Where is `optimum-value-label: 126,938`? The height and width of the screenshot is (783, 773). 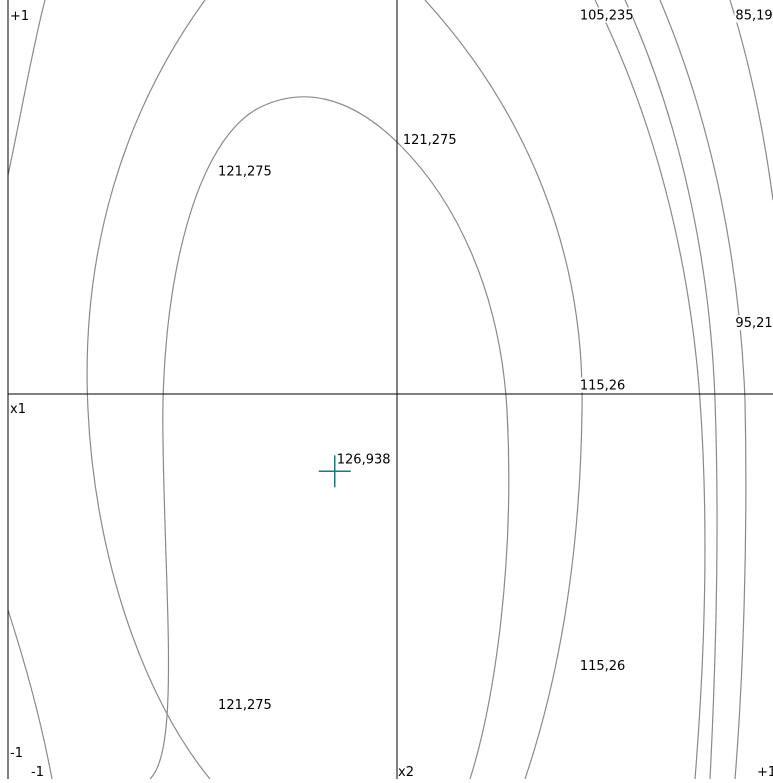
optimum-value-label: 126,938 is located at coordinates (364, 459).